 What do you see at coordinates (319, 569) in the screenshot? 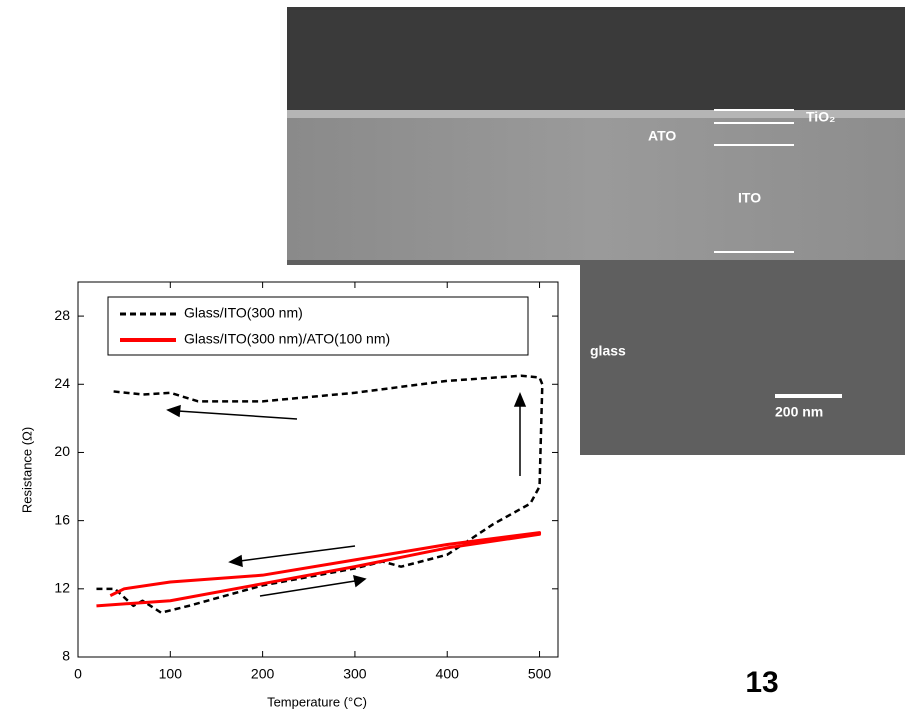
I see `series-line` at bounding box center [319, 569].